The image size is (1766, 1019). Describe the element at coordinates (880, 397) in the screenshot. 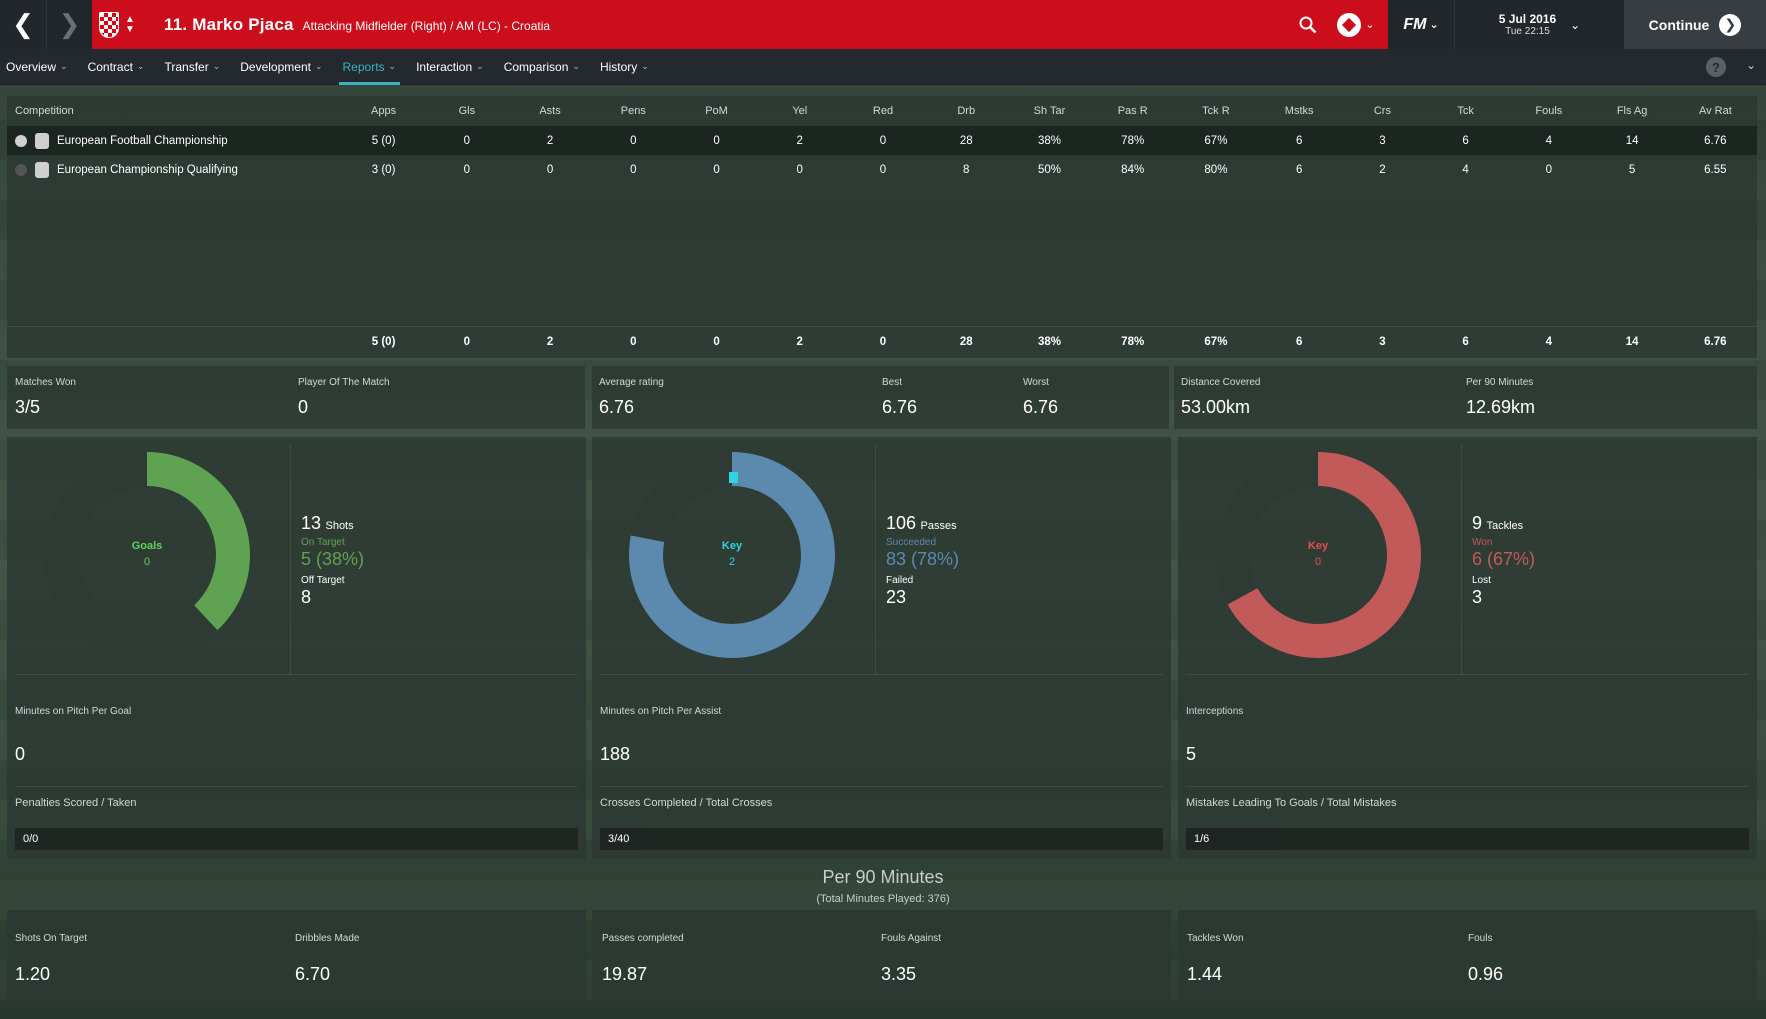

I see `rating-summary: Average rating 6.76 Best 6.76 Worst 6.76` at that location.